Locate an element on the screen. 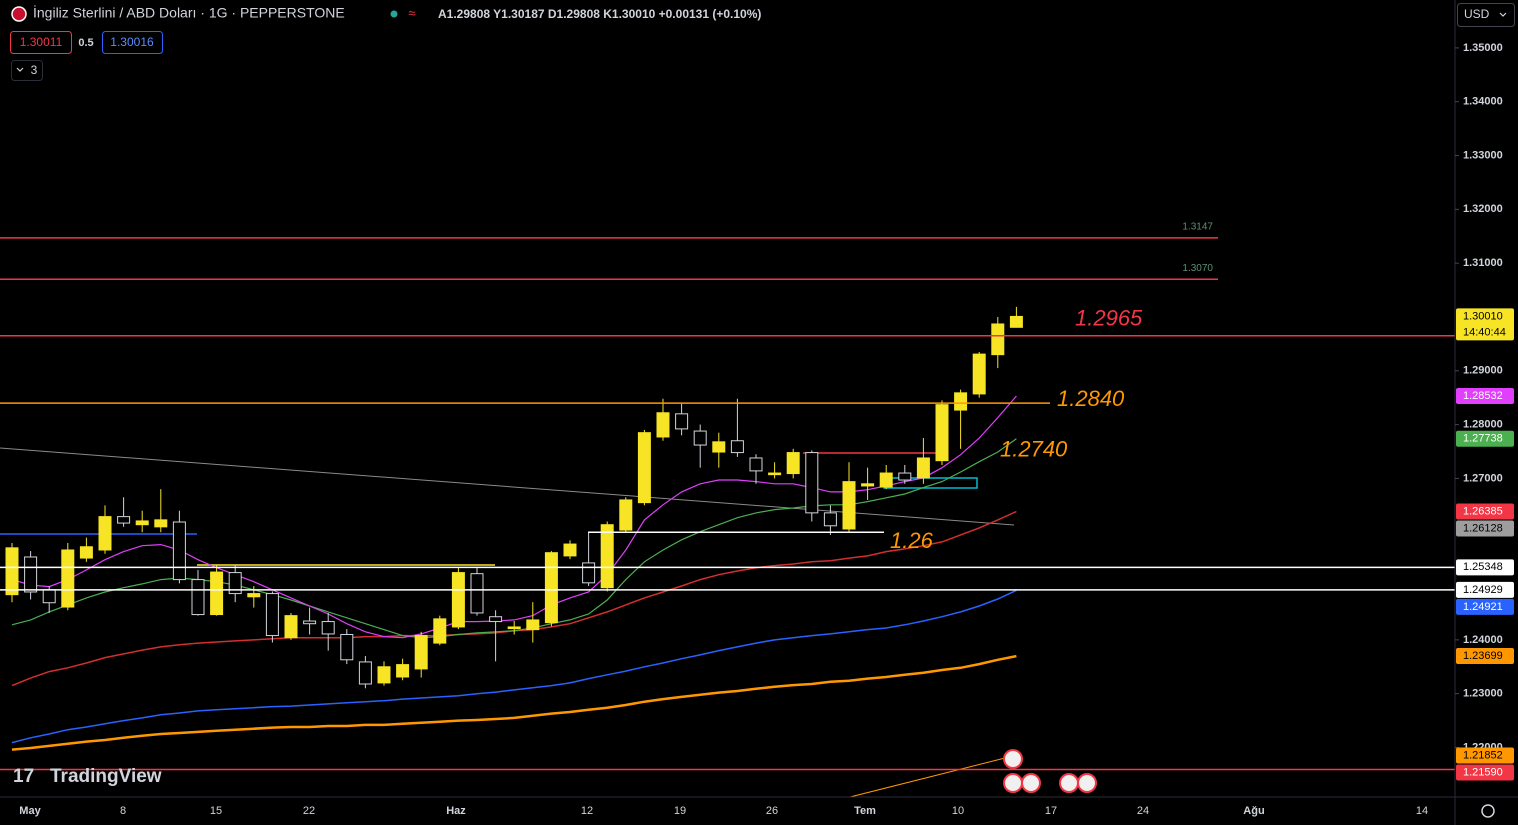  level-label: 1.3070 is located at coordinates (1197, 268).